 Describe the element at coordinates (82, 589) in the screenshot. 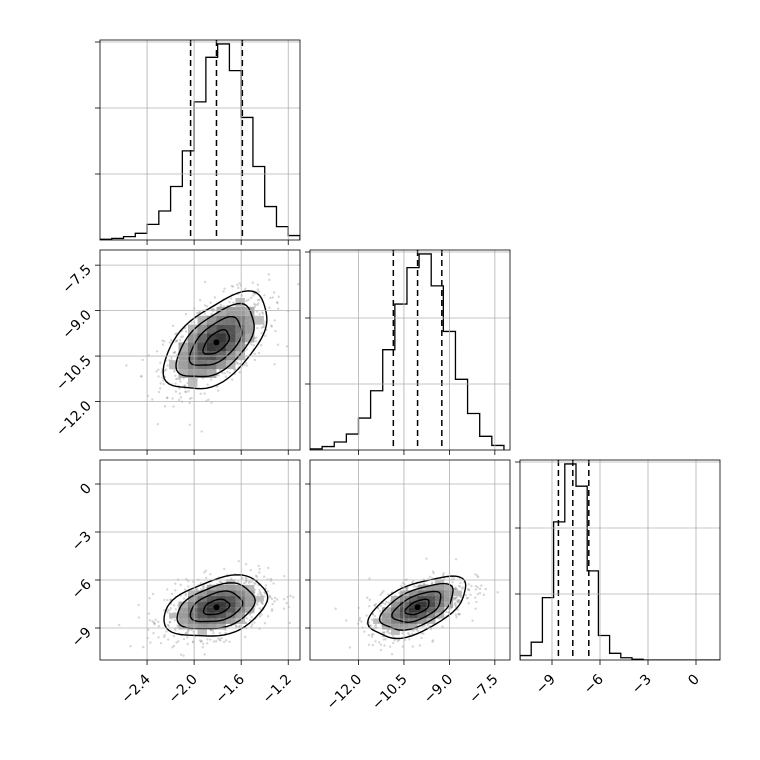

I see `y-tick-label: −6` at that location.